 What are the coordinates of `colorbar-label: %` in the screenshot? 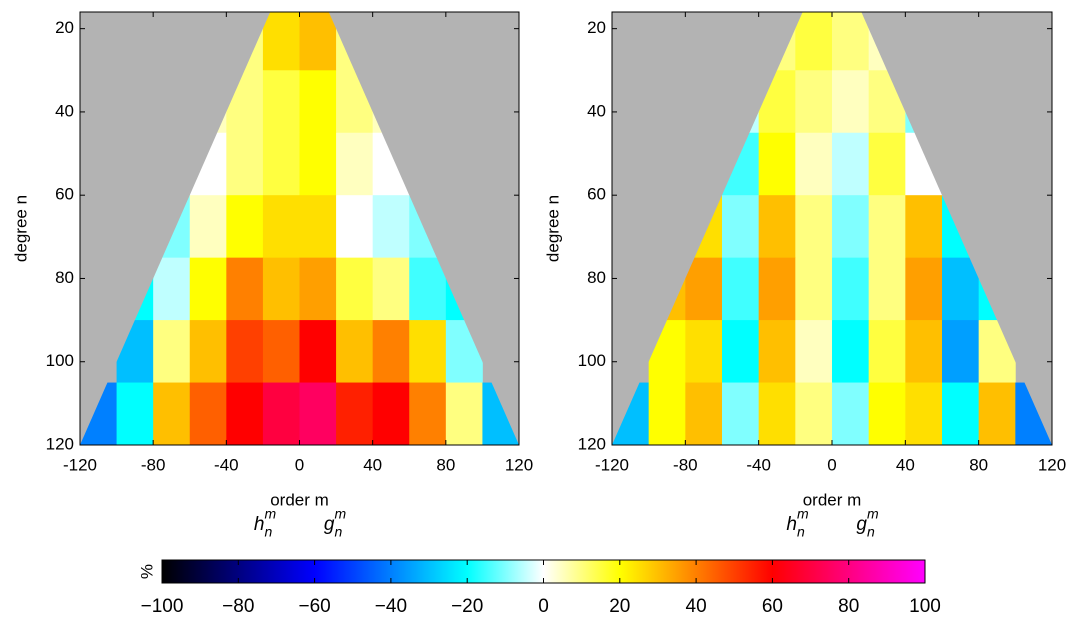 It's located at (146, 571).